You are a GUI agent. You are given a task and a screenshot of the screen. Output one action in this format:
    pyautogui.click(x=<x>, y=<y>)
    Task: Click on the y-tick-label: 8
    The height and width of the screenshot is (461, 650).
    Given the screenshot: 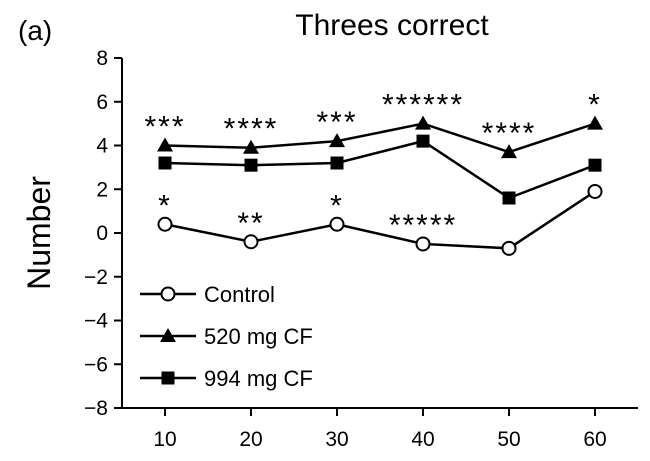 What is the action you would take?
    pyautogui.click(x=102, y=58)
    